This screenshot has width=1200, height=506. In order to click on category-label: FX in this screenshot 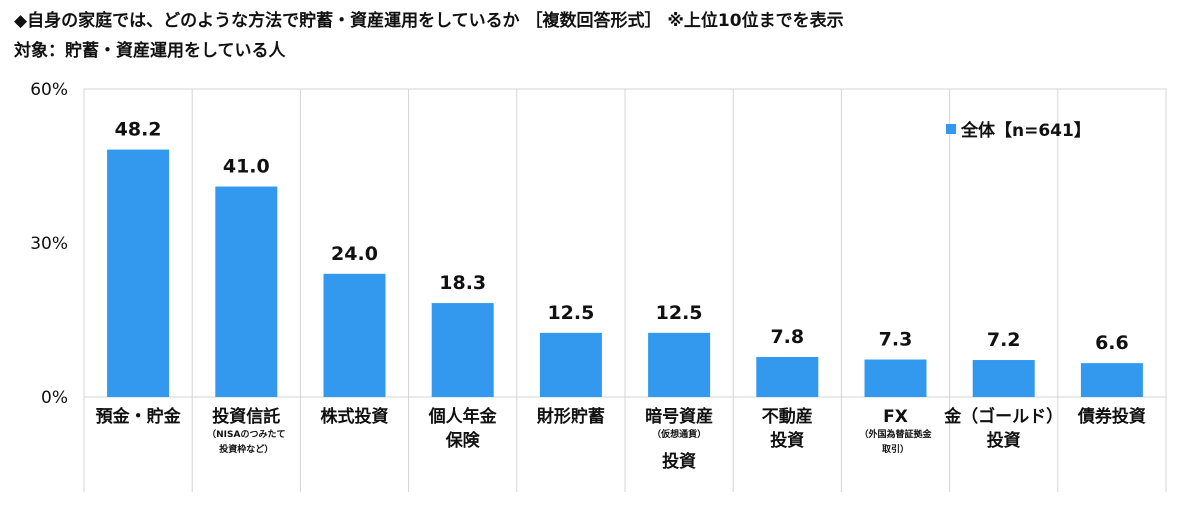, I will do `click(895, 417)`.